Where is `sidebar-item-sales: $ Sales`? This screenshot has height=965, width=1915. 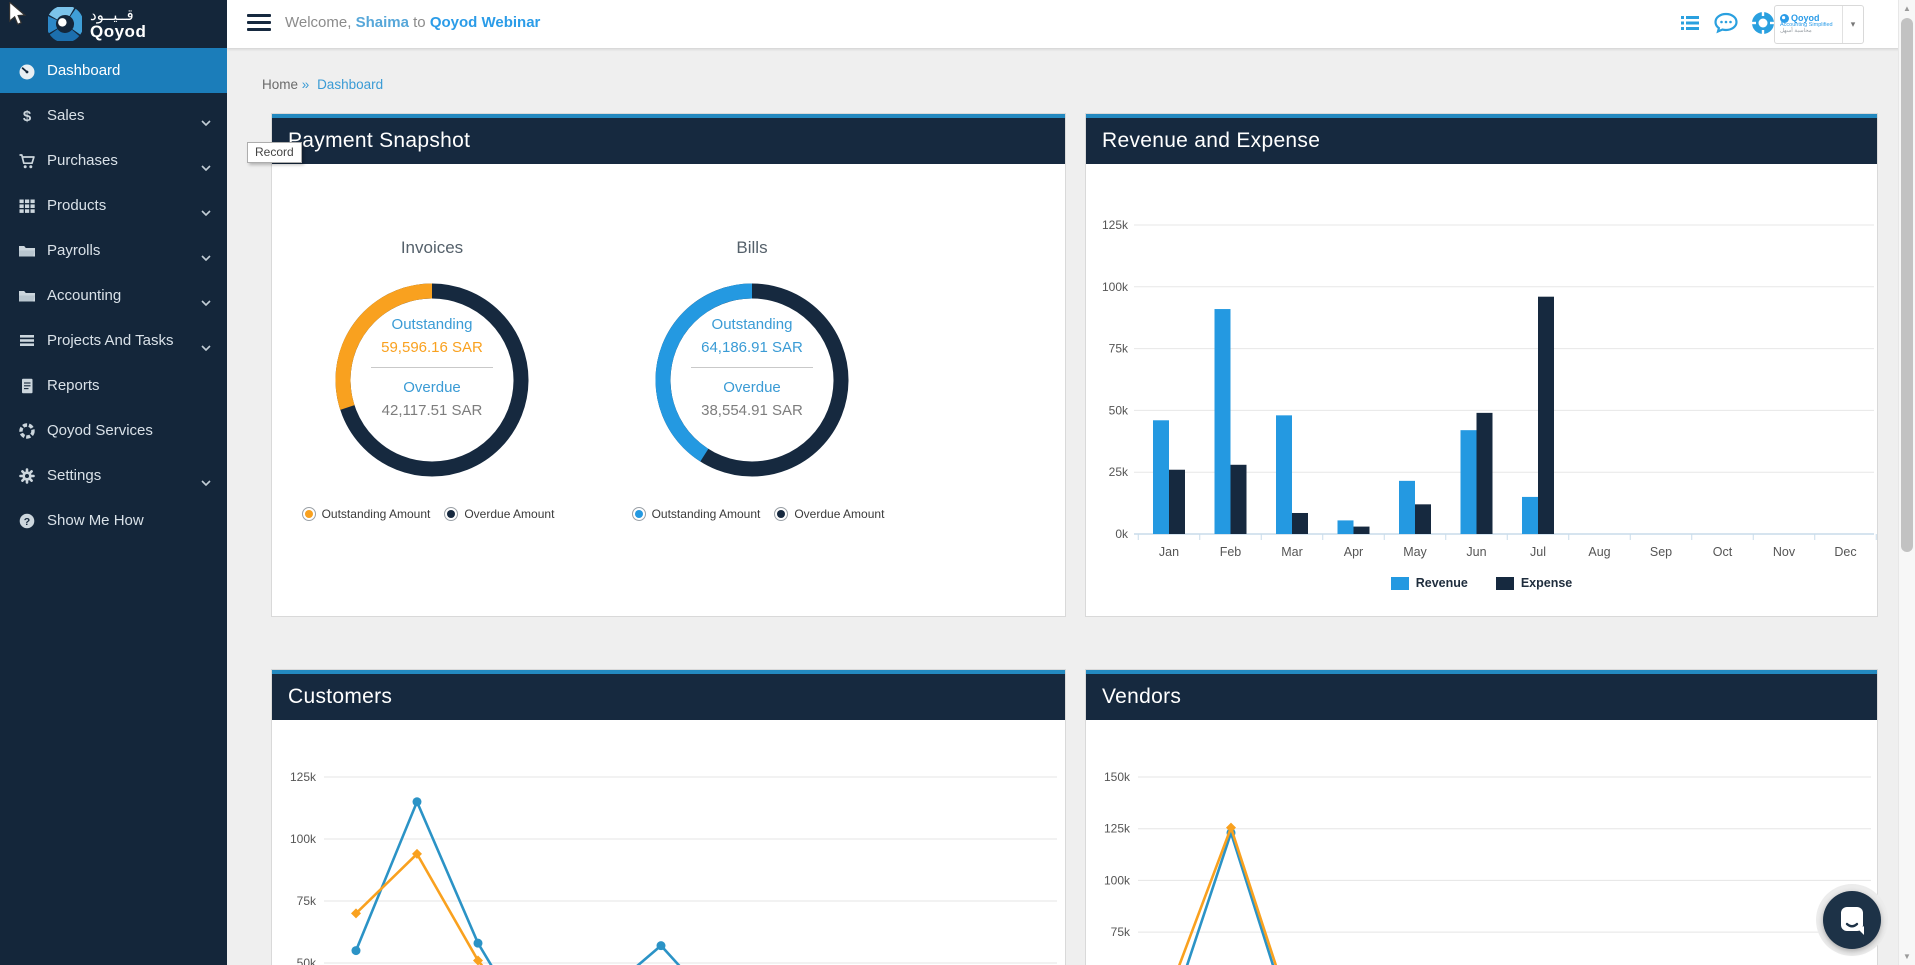
sidebar-item-sales: $ Sales is located at coordinates (113, 115).